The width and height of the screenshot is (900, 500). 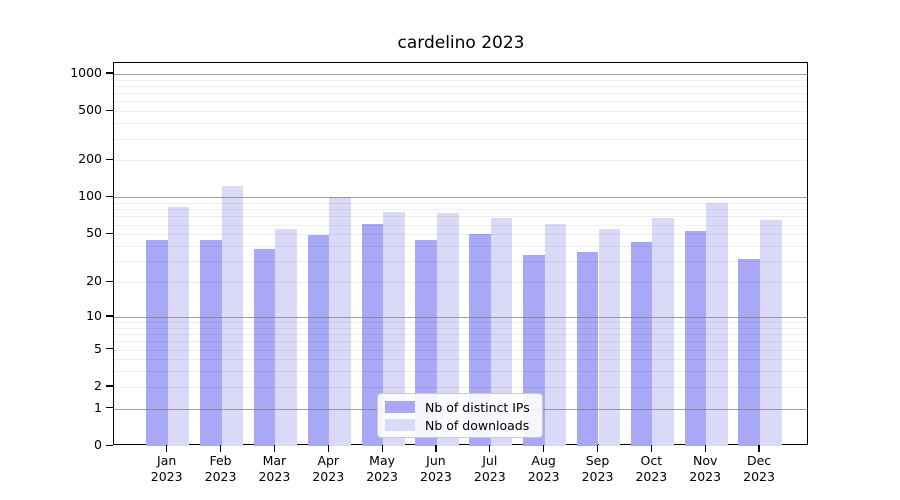 I want to click on legend-label-distinct-ips: Nb of distinct IPs, so click(x=477, y=407).